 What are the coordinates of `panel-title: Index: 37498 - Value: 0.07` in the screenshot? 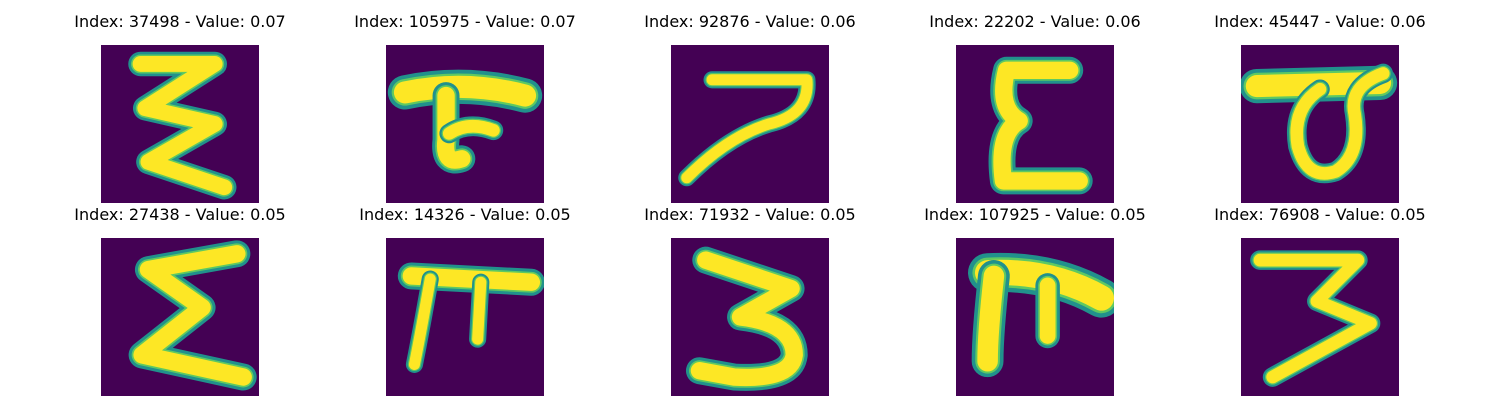 It's located at (180, 21).